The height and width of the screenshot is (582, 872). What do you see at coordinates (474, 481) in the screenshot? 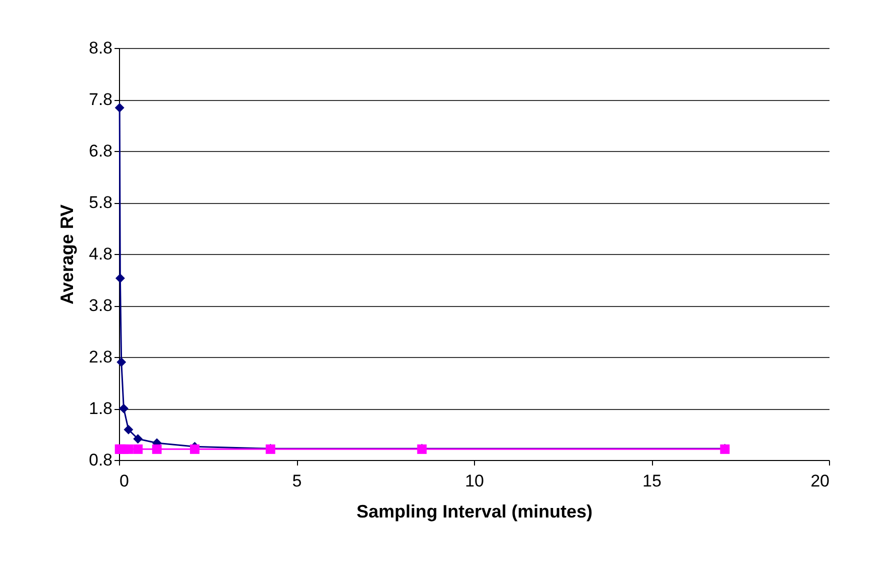
I see `x-tick-label: 10` at bounding box center [474, 481].